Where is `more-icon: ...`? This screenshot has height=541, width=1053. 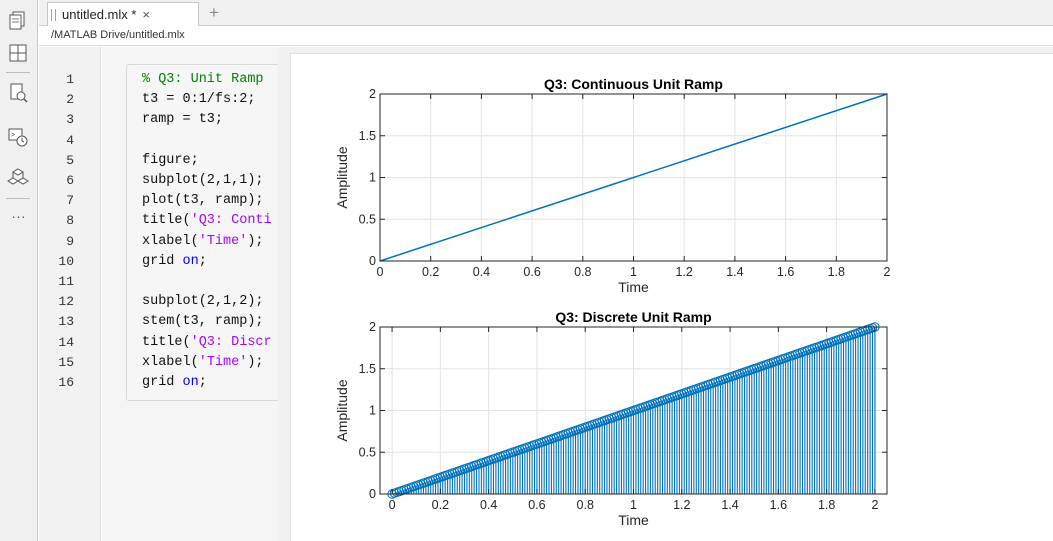 more-icon: ... is located at coordinates (19, 213).